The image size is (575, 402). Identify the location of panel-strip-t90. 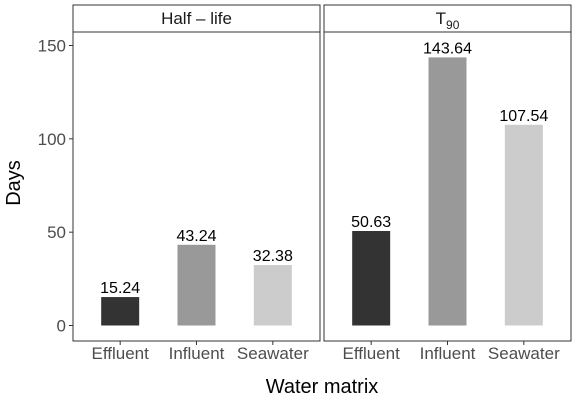
(447, 18).